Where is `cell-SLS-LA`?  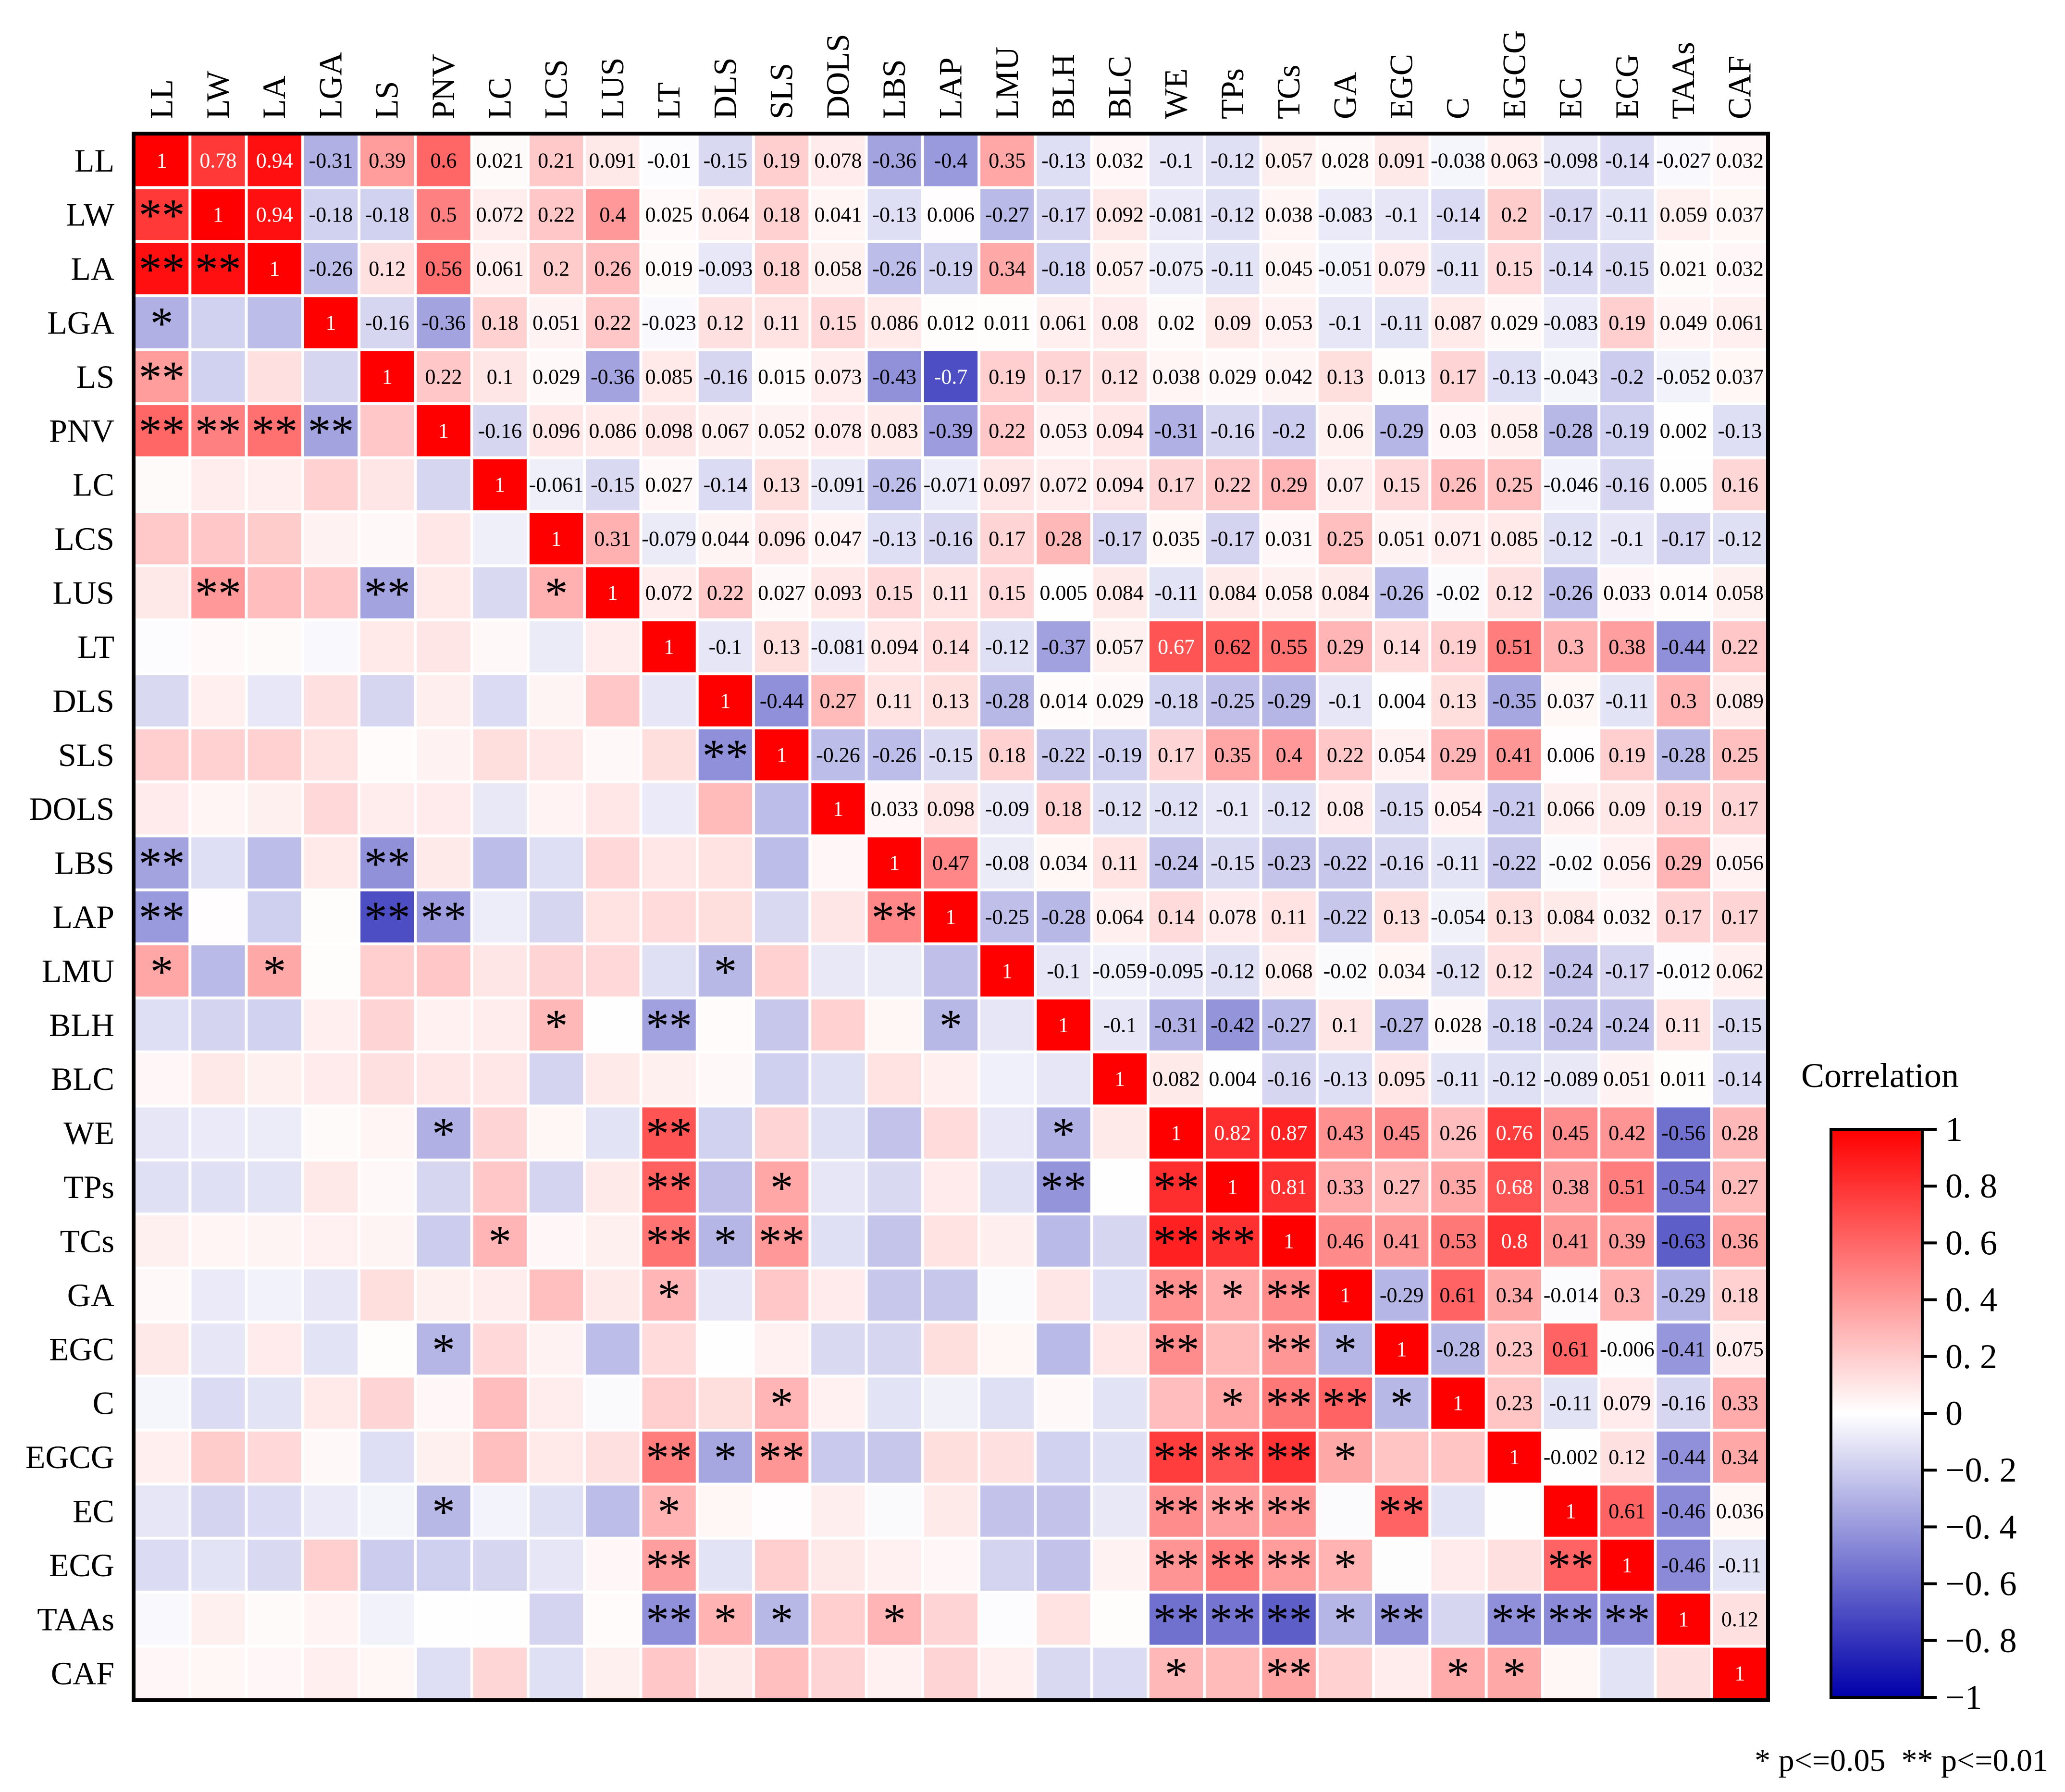 cell-SLS-LA is located at coordinates (274, 754).